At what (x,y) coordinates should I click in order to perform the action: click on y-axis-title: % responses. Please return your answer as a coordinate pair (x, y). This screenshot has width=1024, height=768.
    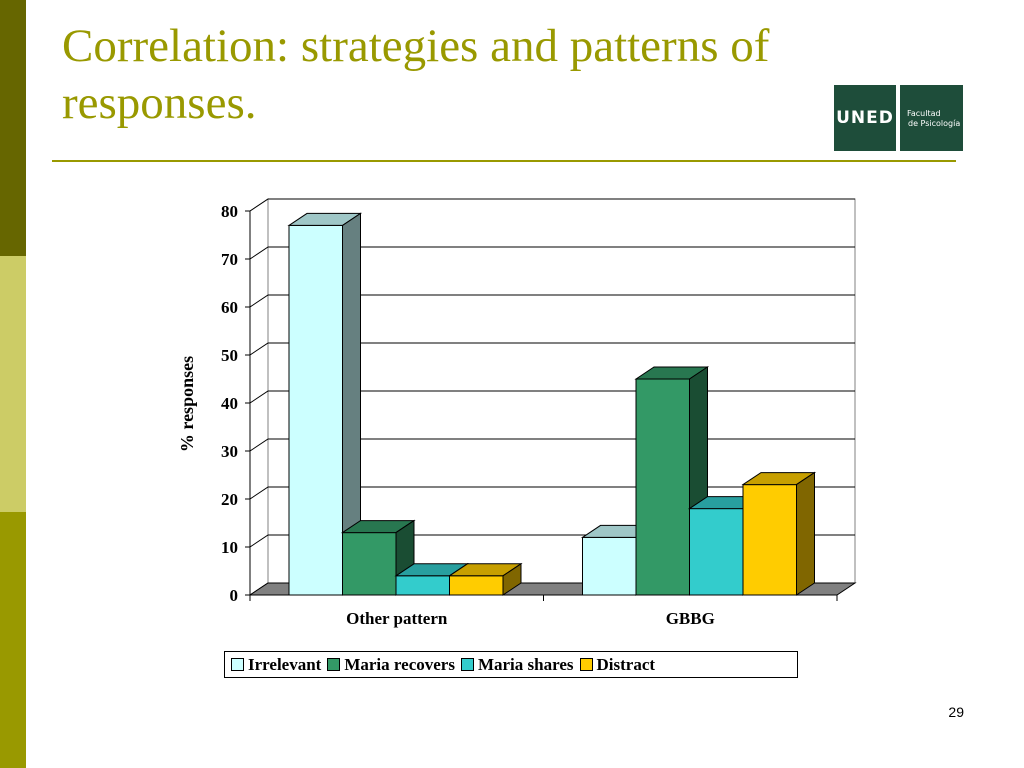
    Looking at the image, I should click on (187, 404).